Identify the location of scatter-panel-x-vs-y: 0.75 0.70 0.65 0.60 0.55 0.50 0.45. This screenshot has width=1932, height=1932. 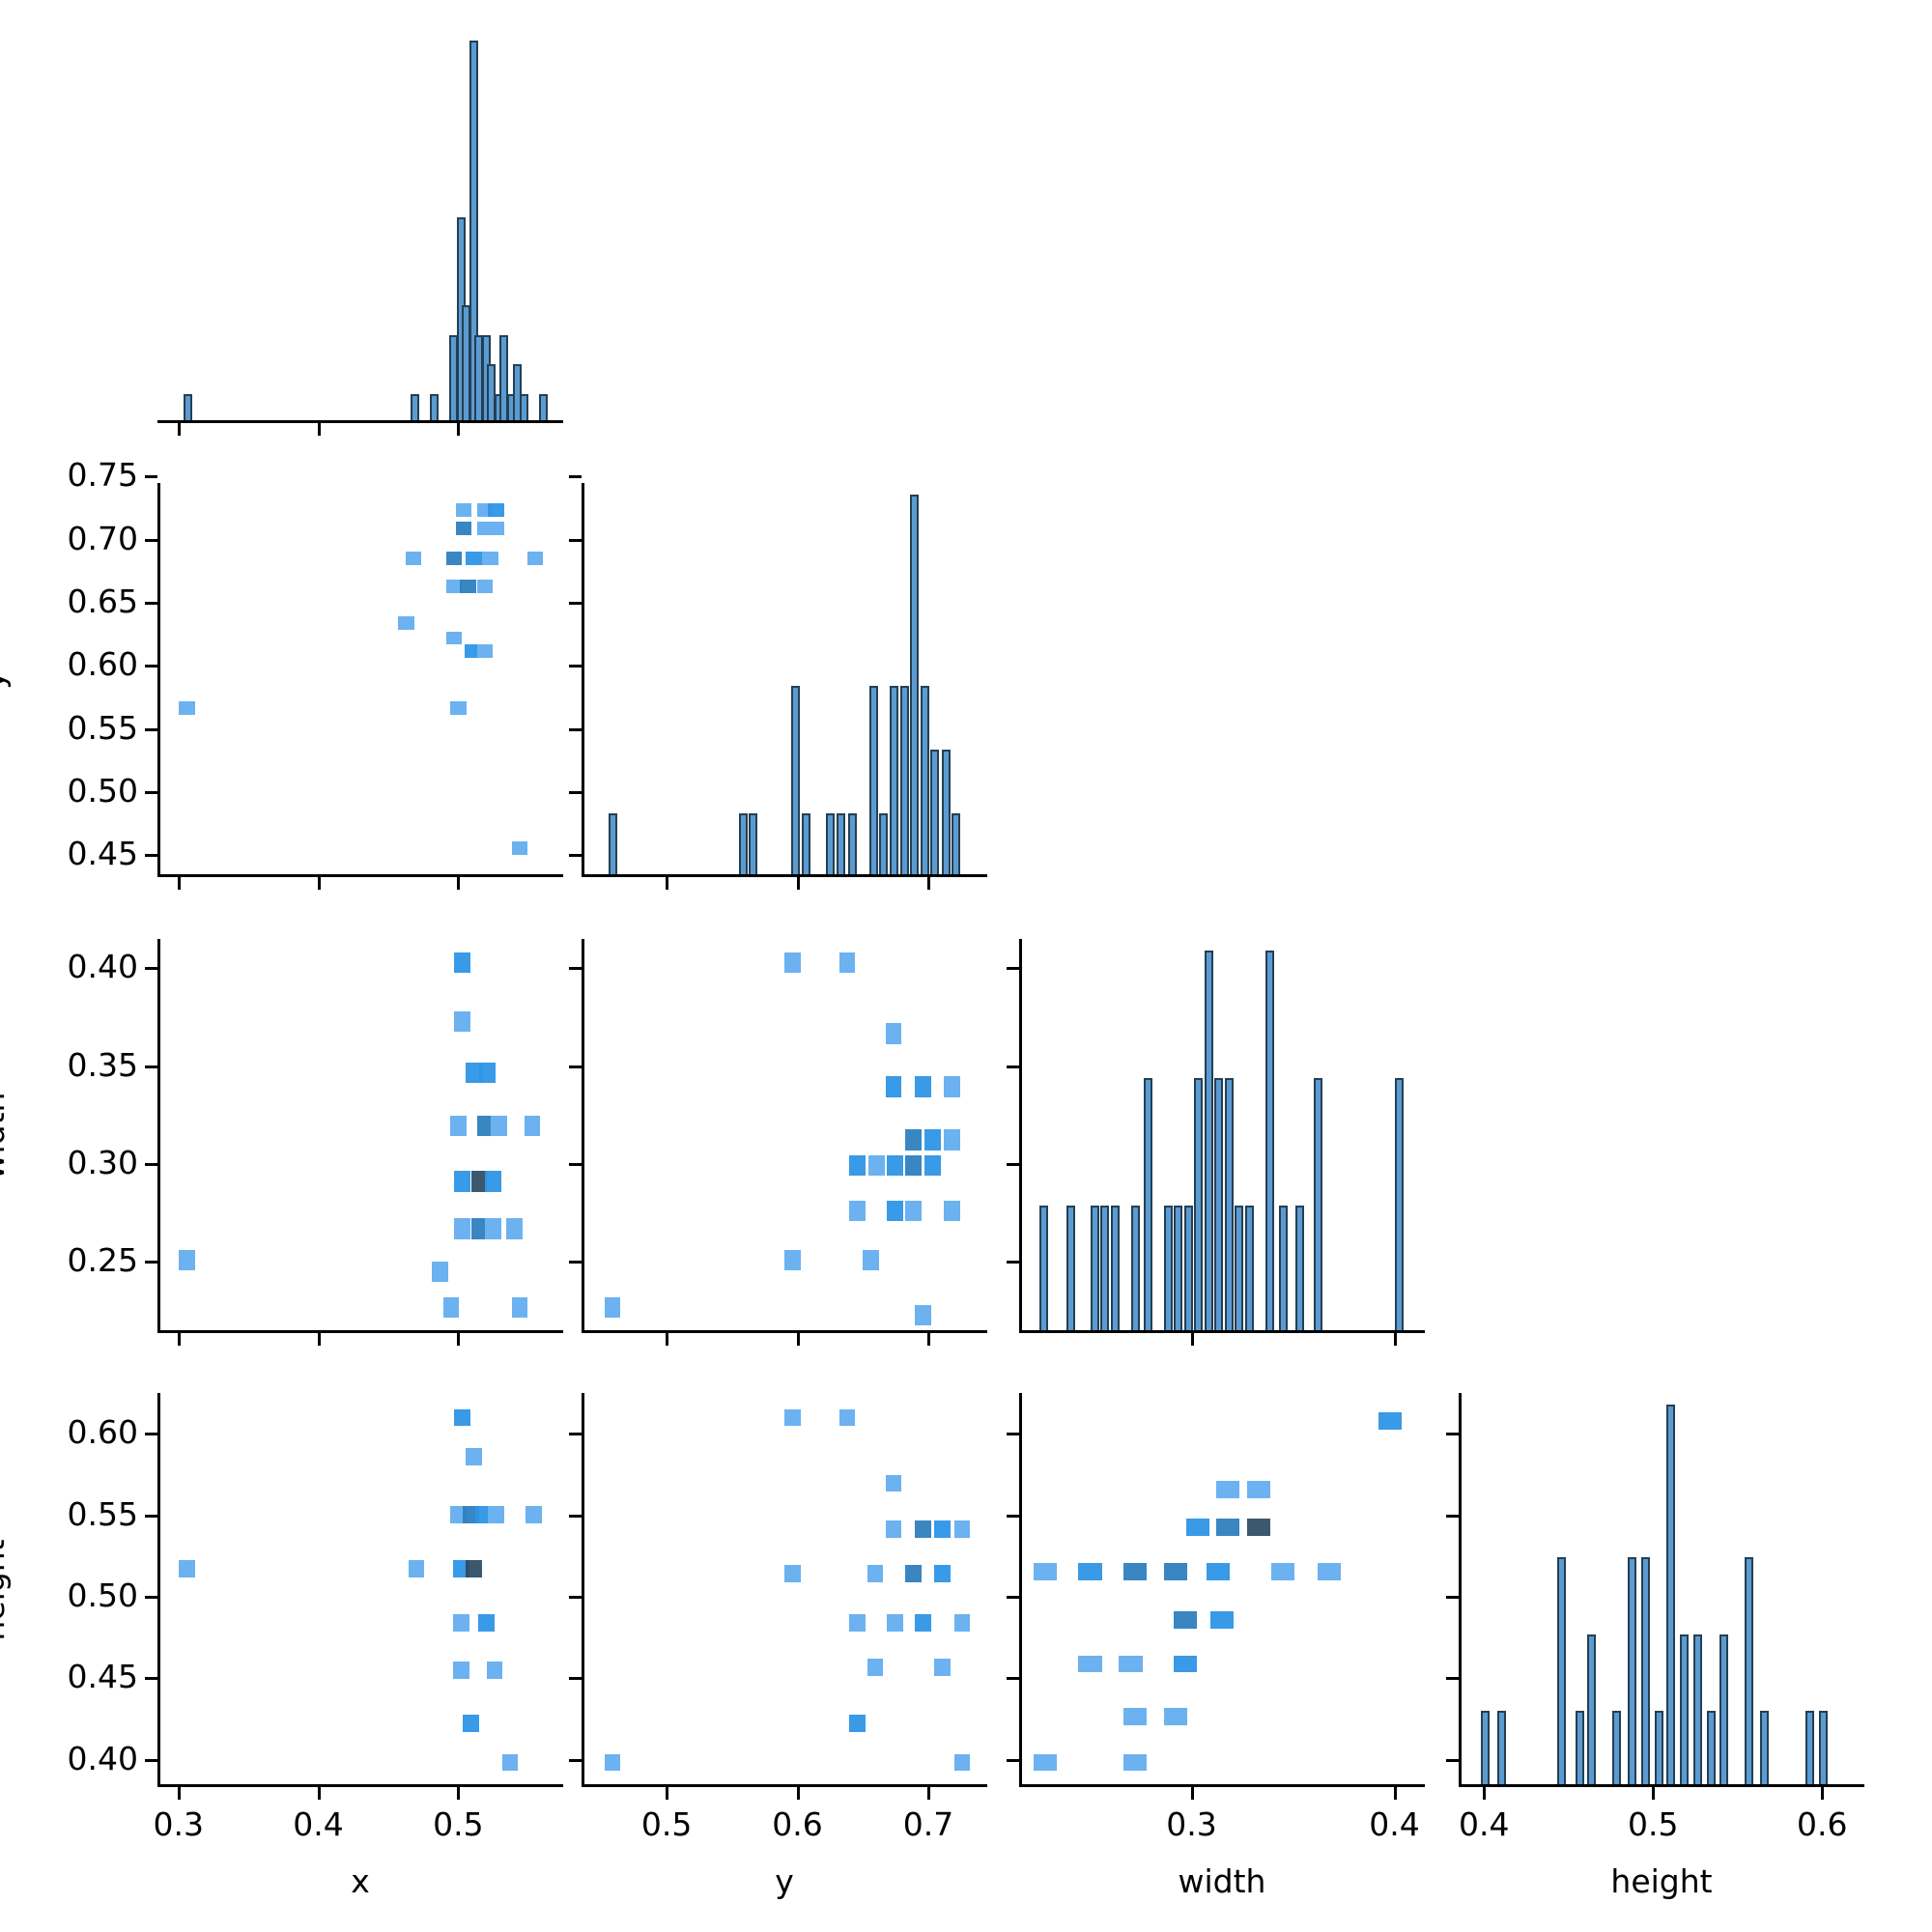
(315, 674).